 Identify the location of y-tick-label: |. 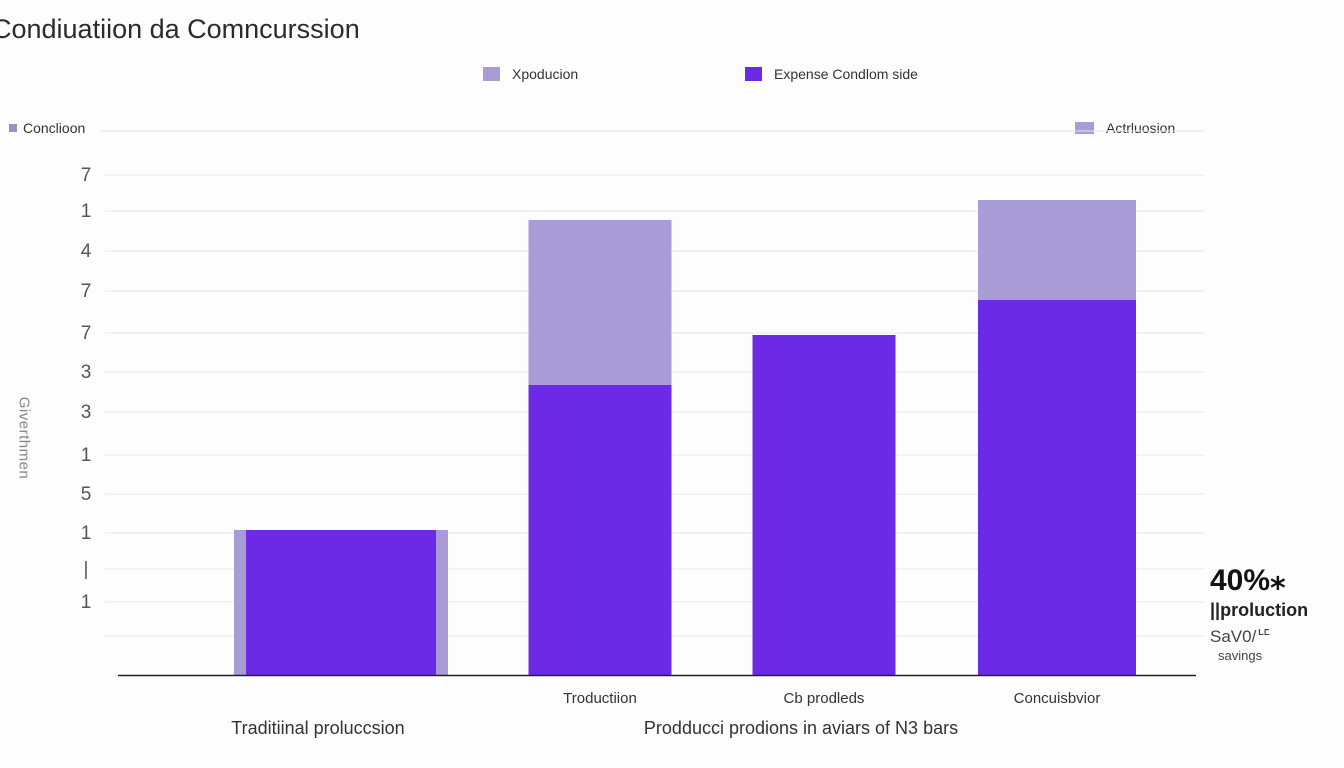
(86, 569).